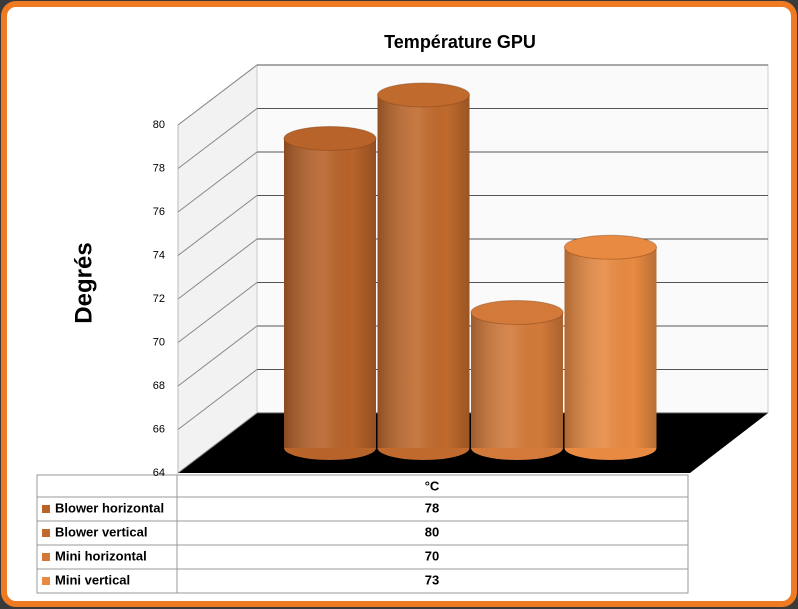  I want to click on table-value: 73, so click(432, 579).